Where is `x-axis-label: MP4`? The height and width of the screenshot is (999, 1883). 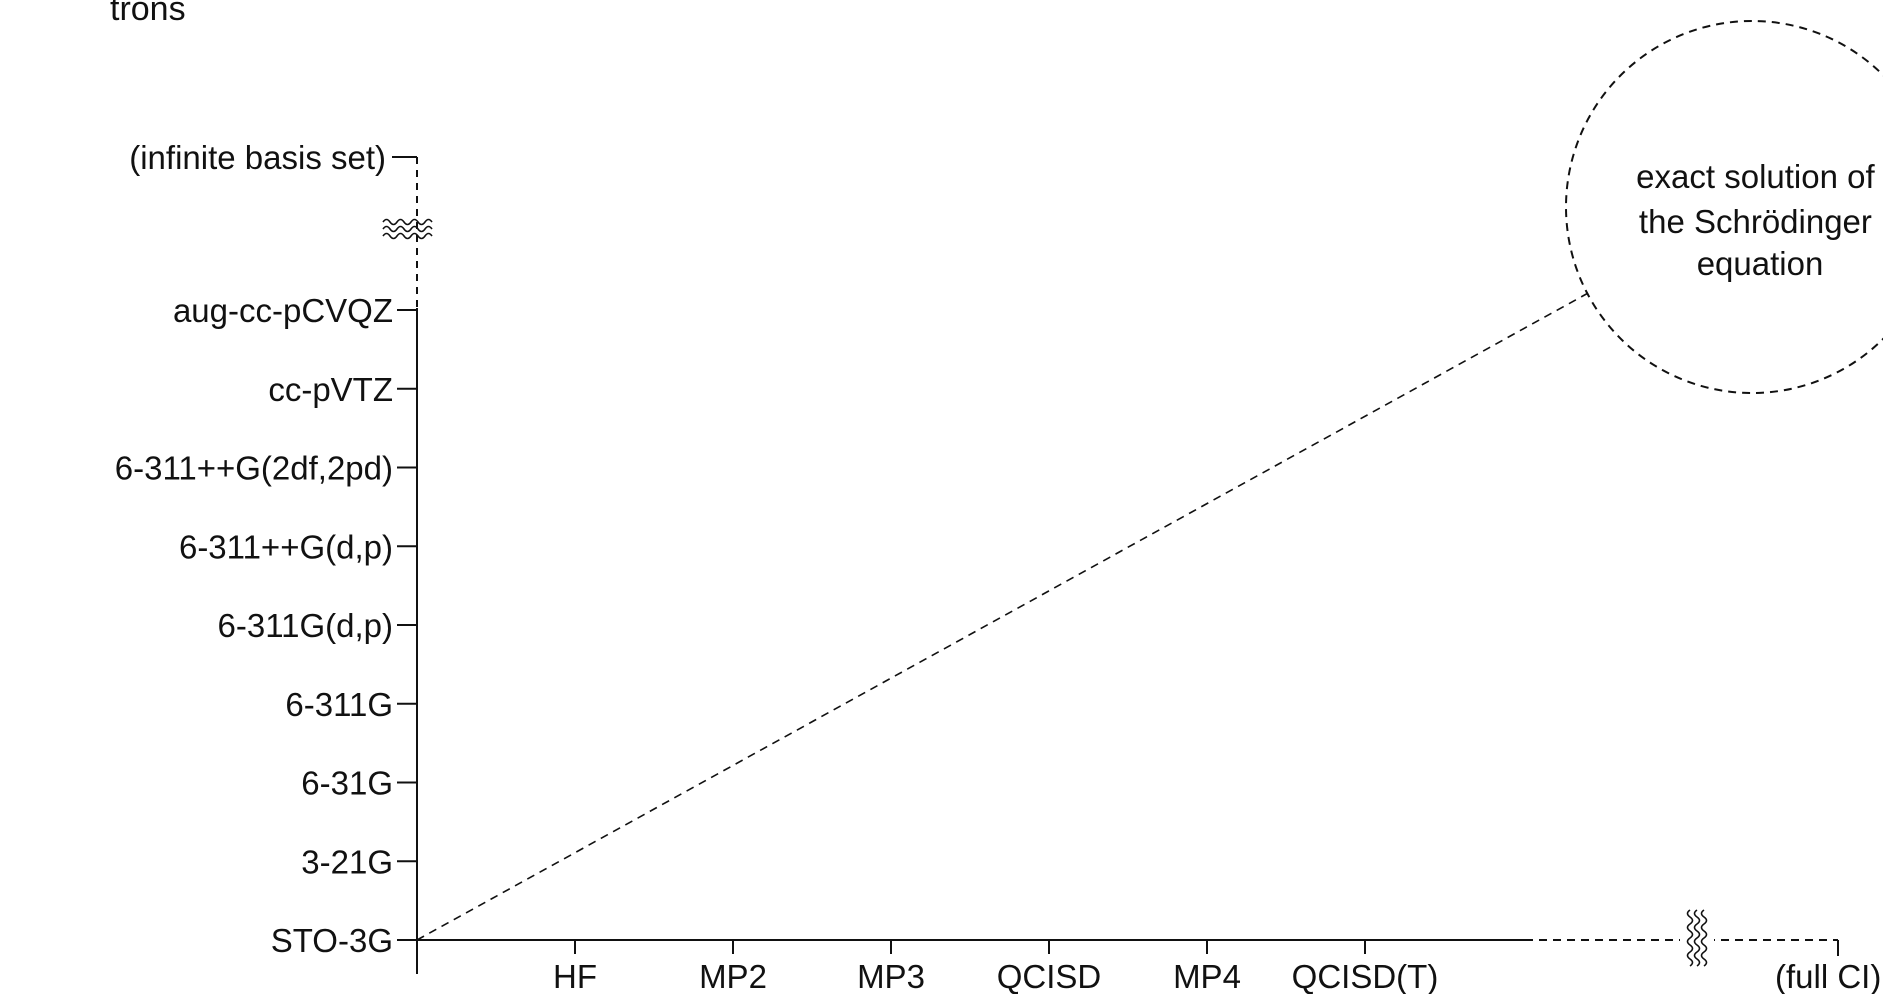 x-axis-label: MP4 is located at coordinates (1207, 976).